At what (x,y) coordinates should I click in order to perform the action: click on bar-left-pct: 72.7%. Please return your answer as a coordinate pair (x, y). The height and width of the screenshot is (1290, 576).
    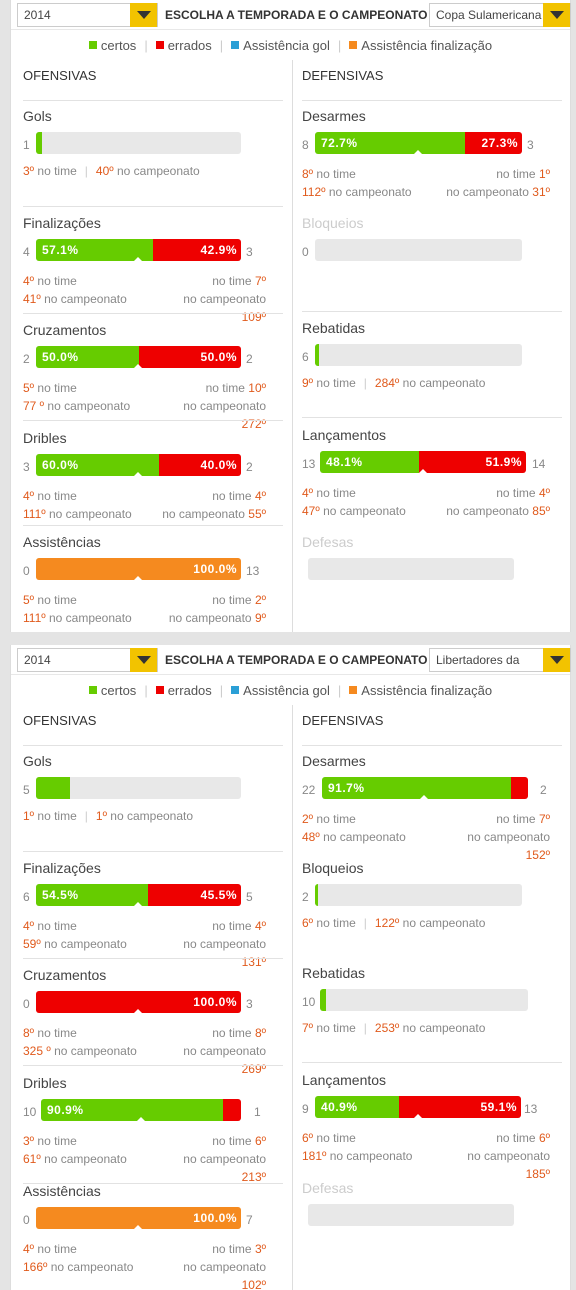
    Looking at the image, I should click on (339, 143).